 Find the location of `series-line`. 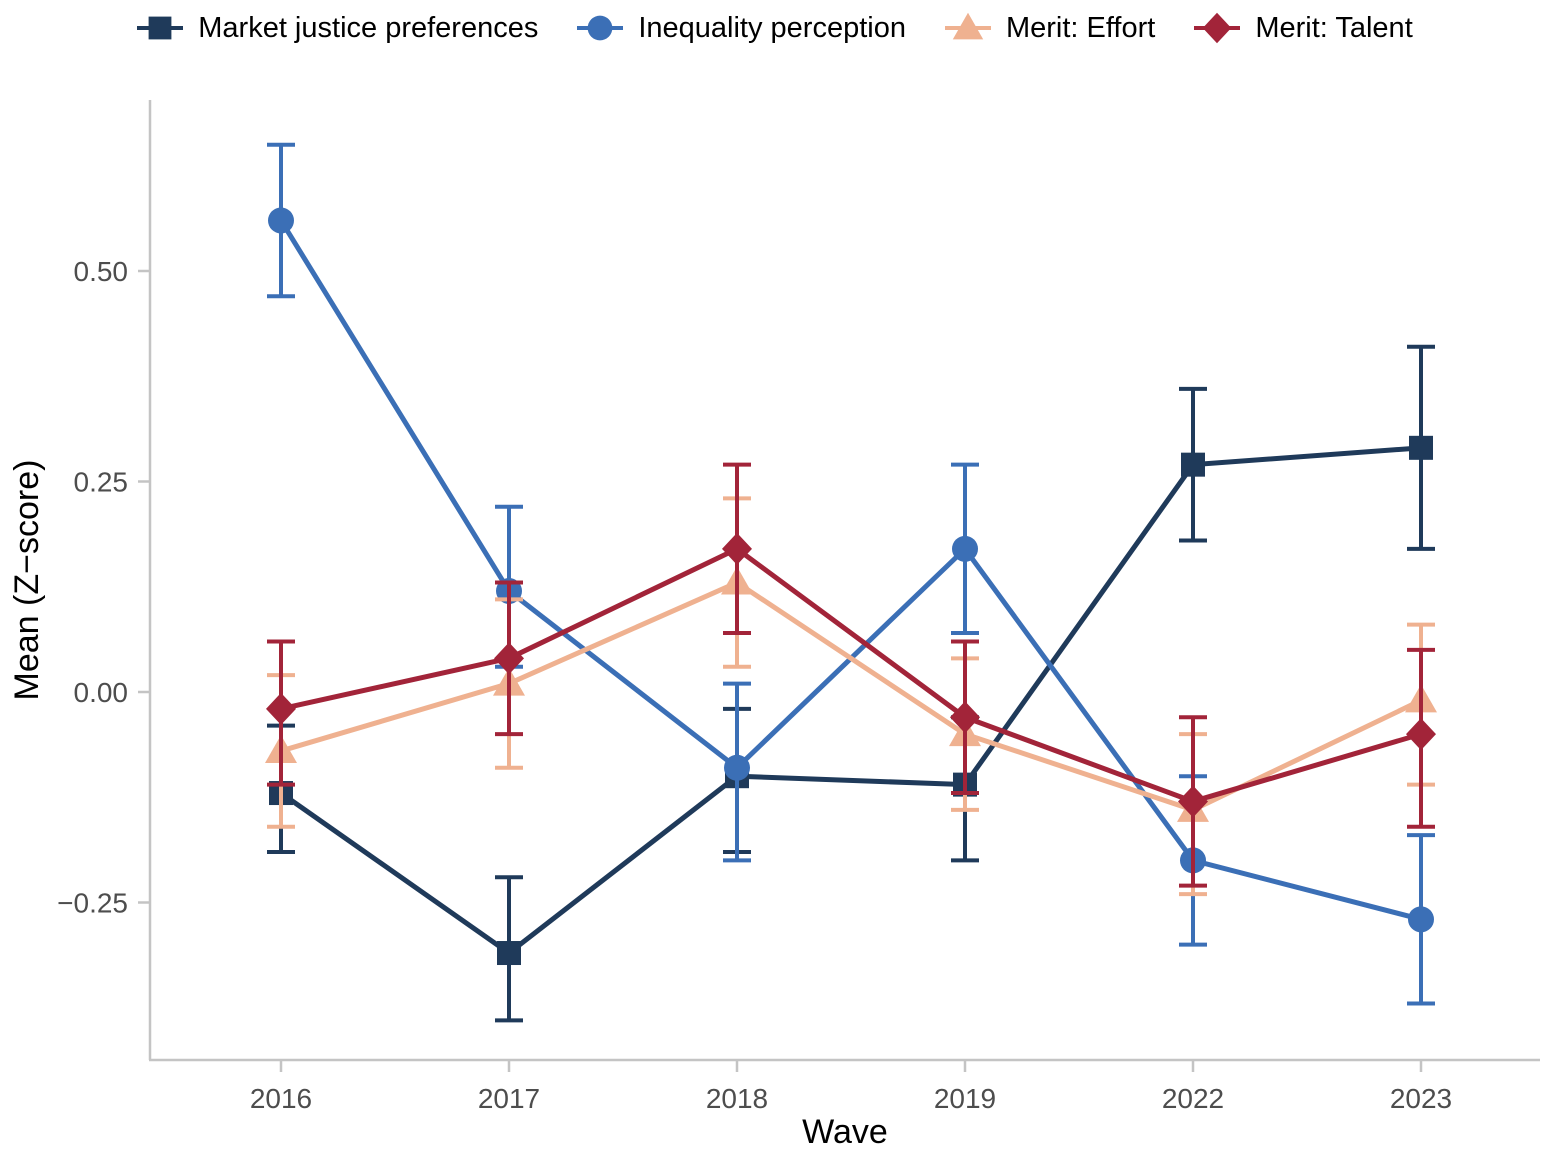

series-line is located at coordinates (851, 696).